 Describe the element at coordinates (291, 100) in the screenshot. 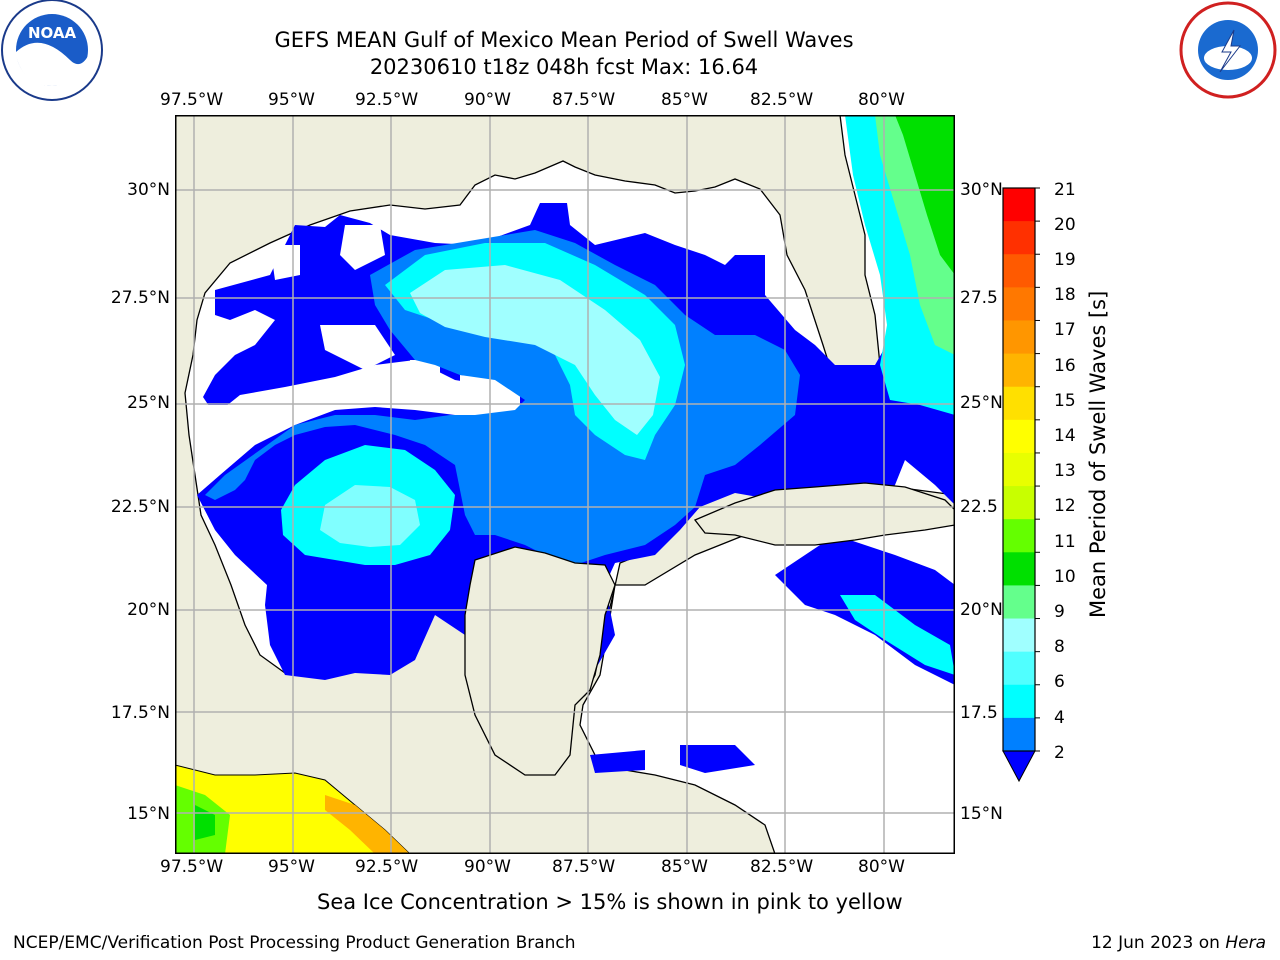

I see `lon-label-top: 95°W` at that location.